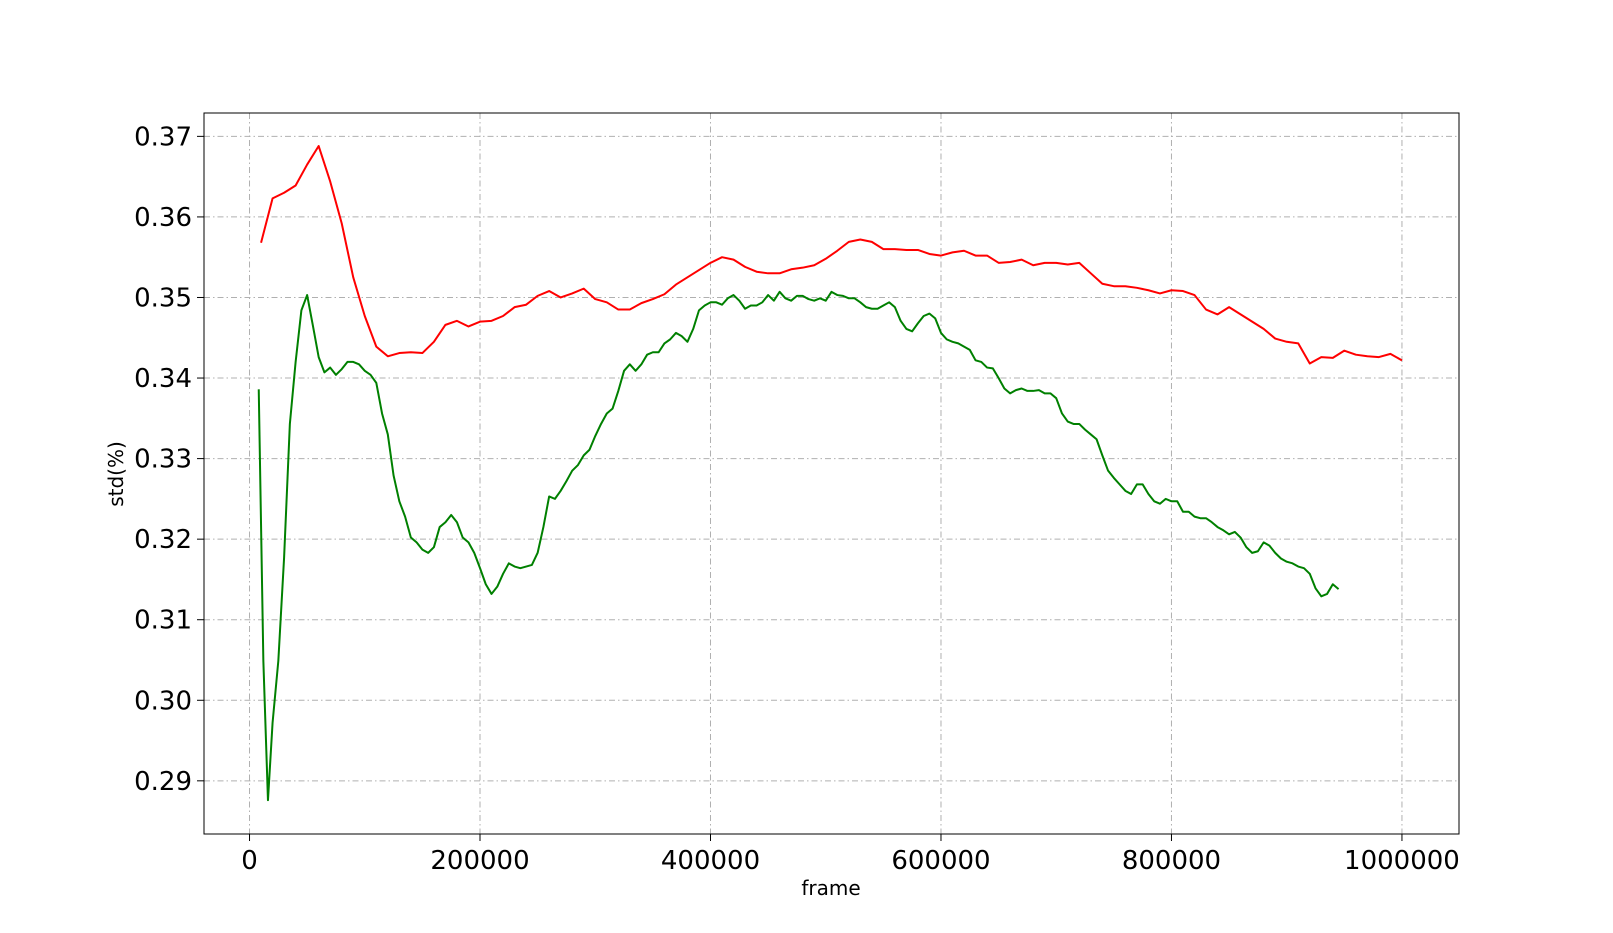  Describe the element at coordinates (830, 888) in the screenshot. I see `x-axis-label: frame` at that location.